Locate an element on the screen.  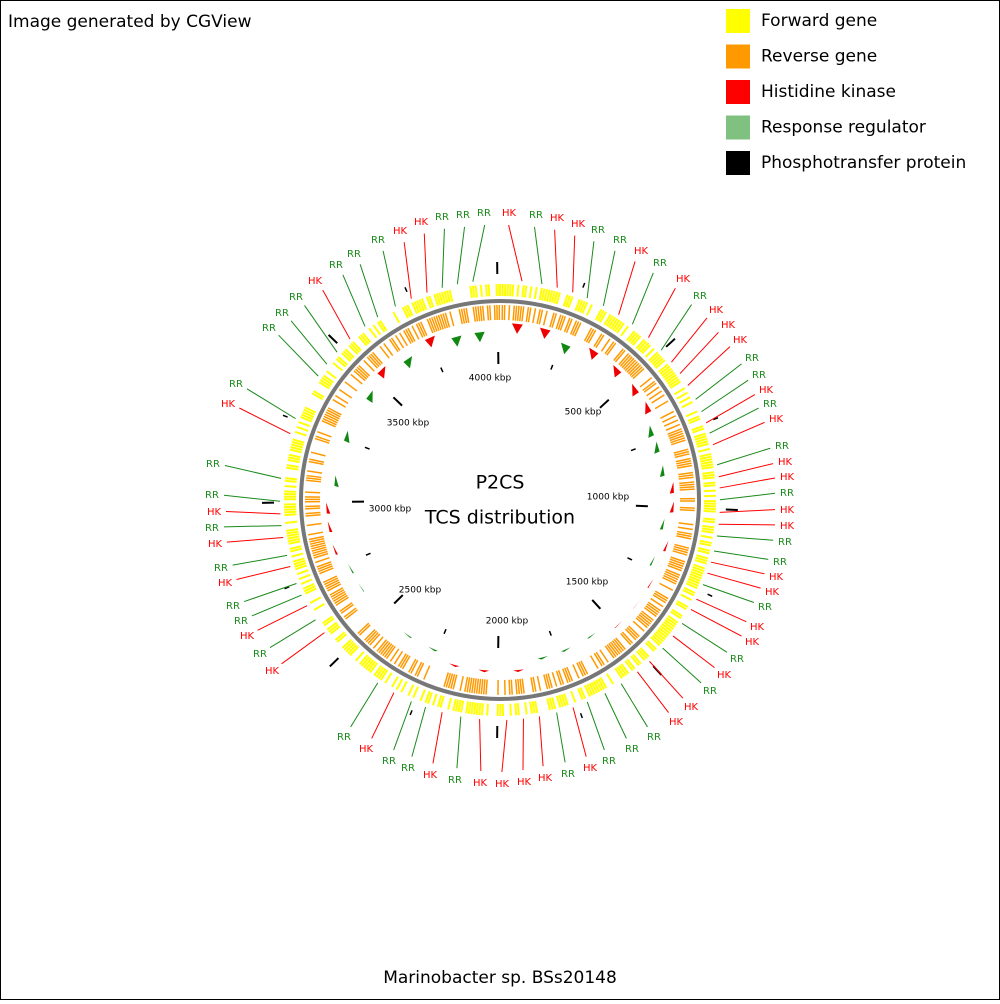
legend-label: Forward gene is located at coordinates (819, 21).